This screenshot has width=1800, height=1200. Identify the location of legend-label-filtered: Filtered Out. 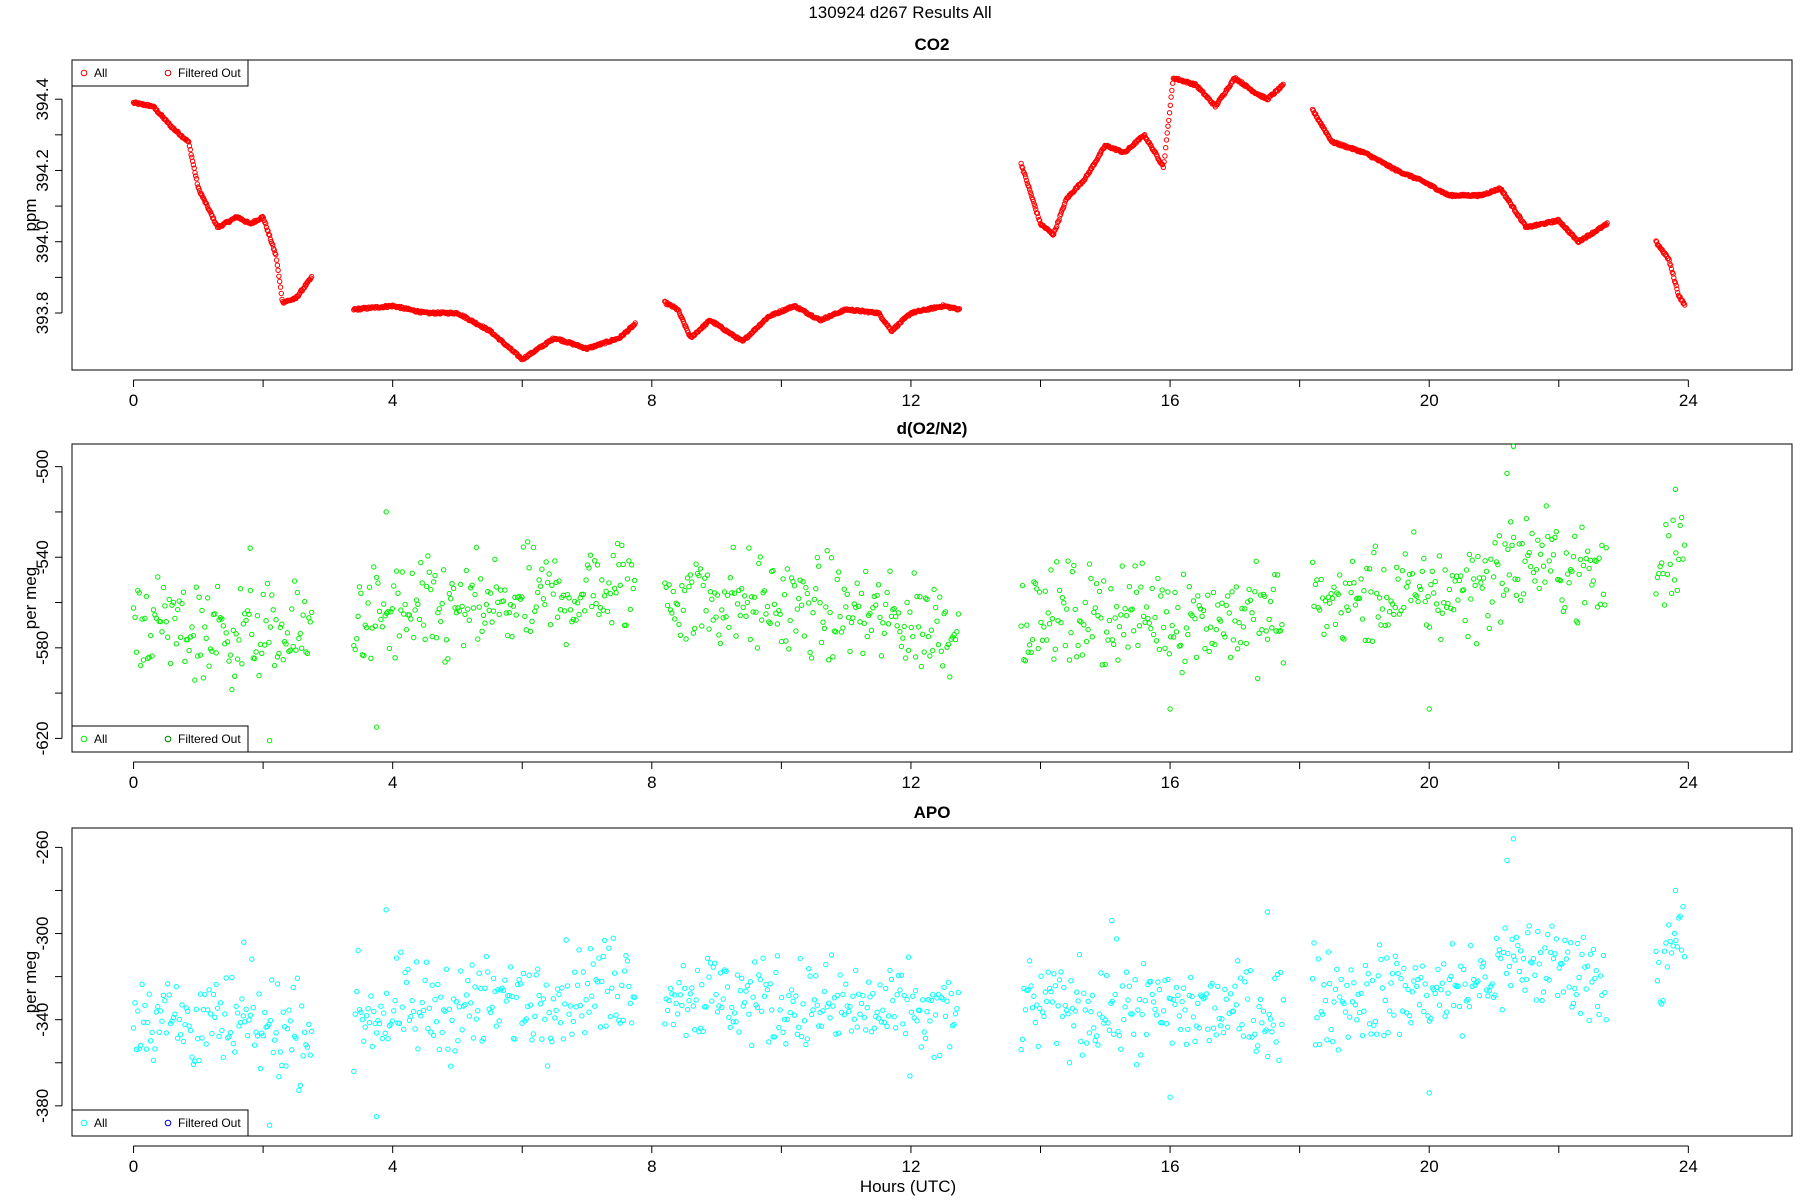
(209, 1123).